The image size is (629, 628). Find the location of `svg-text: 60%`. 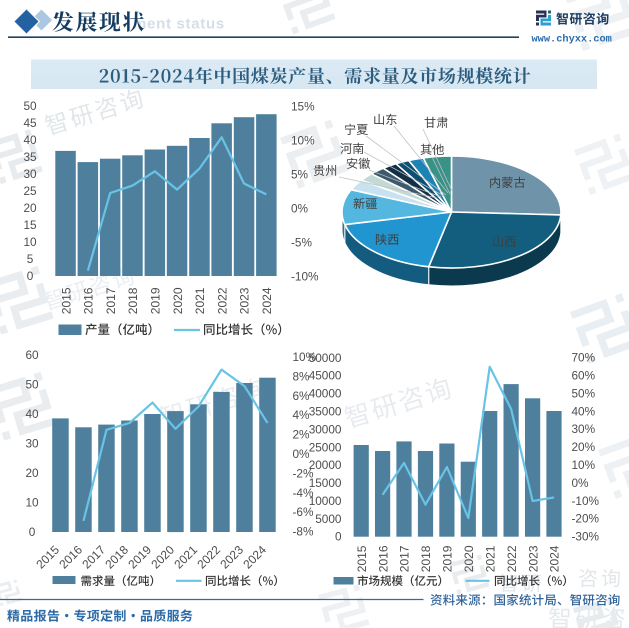

svg-text: 60% is located at coordinates (584, 376).